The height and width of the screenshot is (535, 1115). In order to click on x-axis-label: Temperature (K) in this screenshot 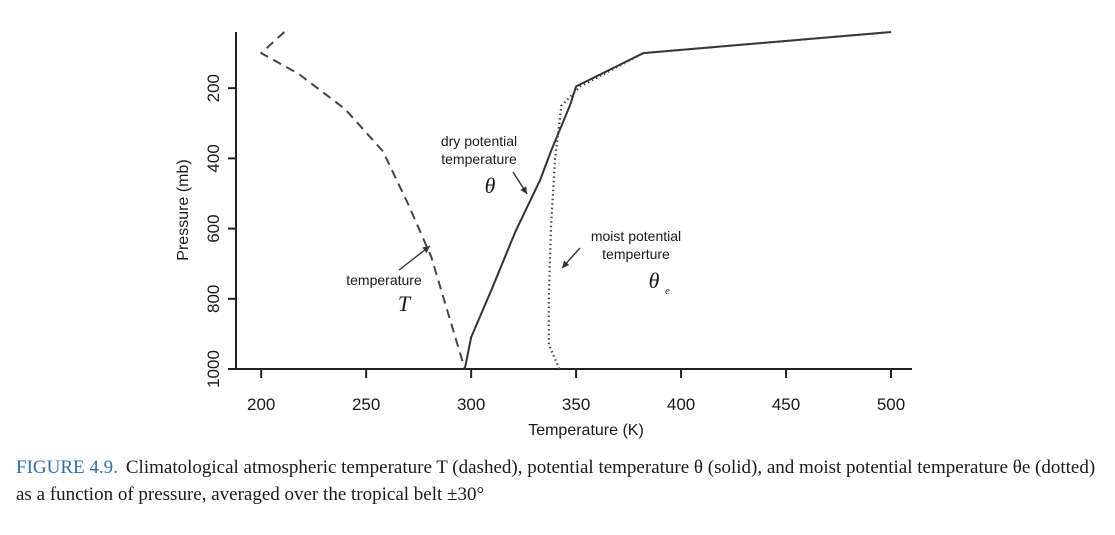, I will do `click(586, 430)`.